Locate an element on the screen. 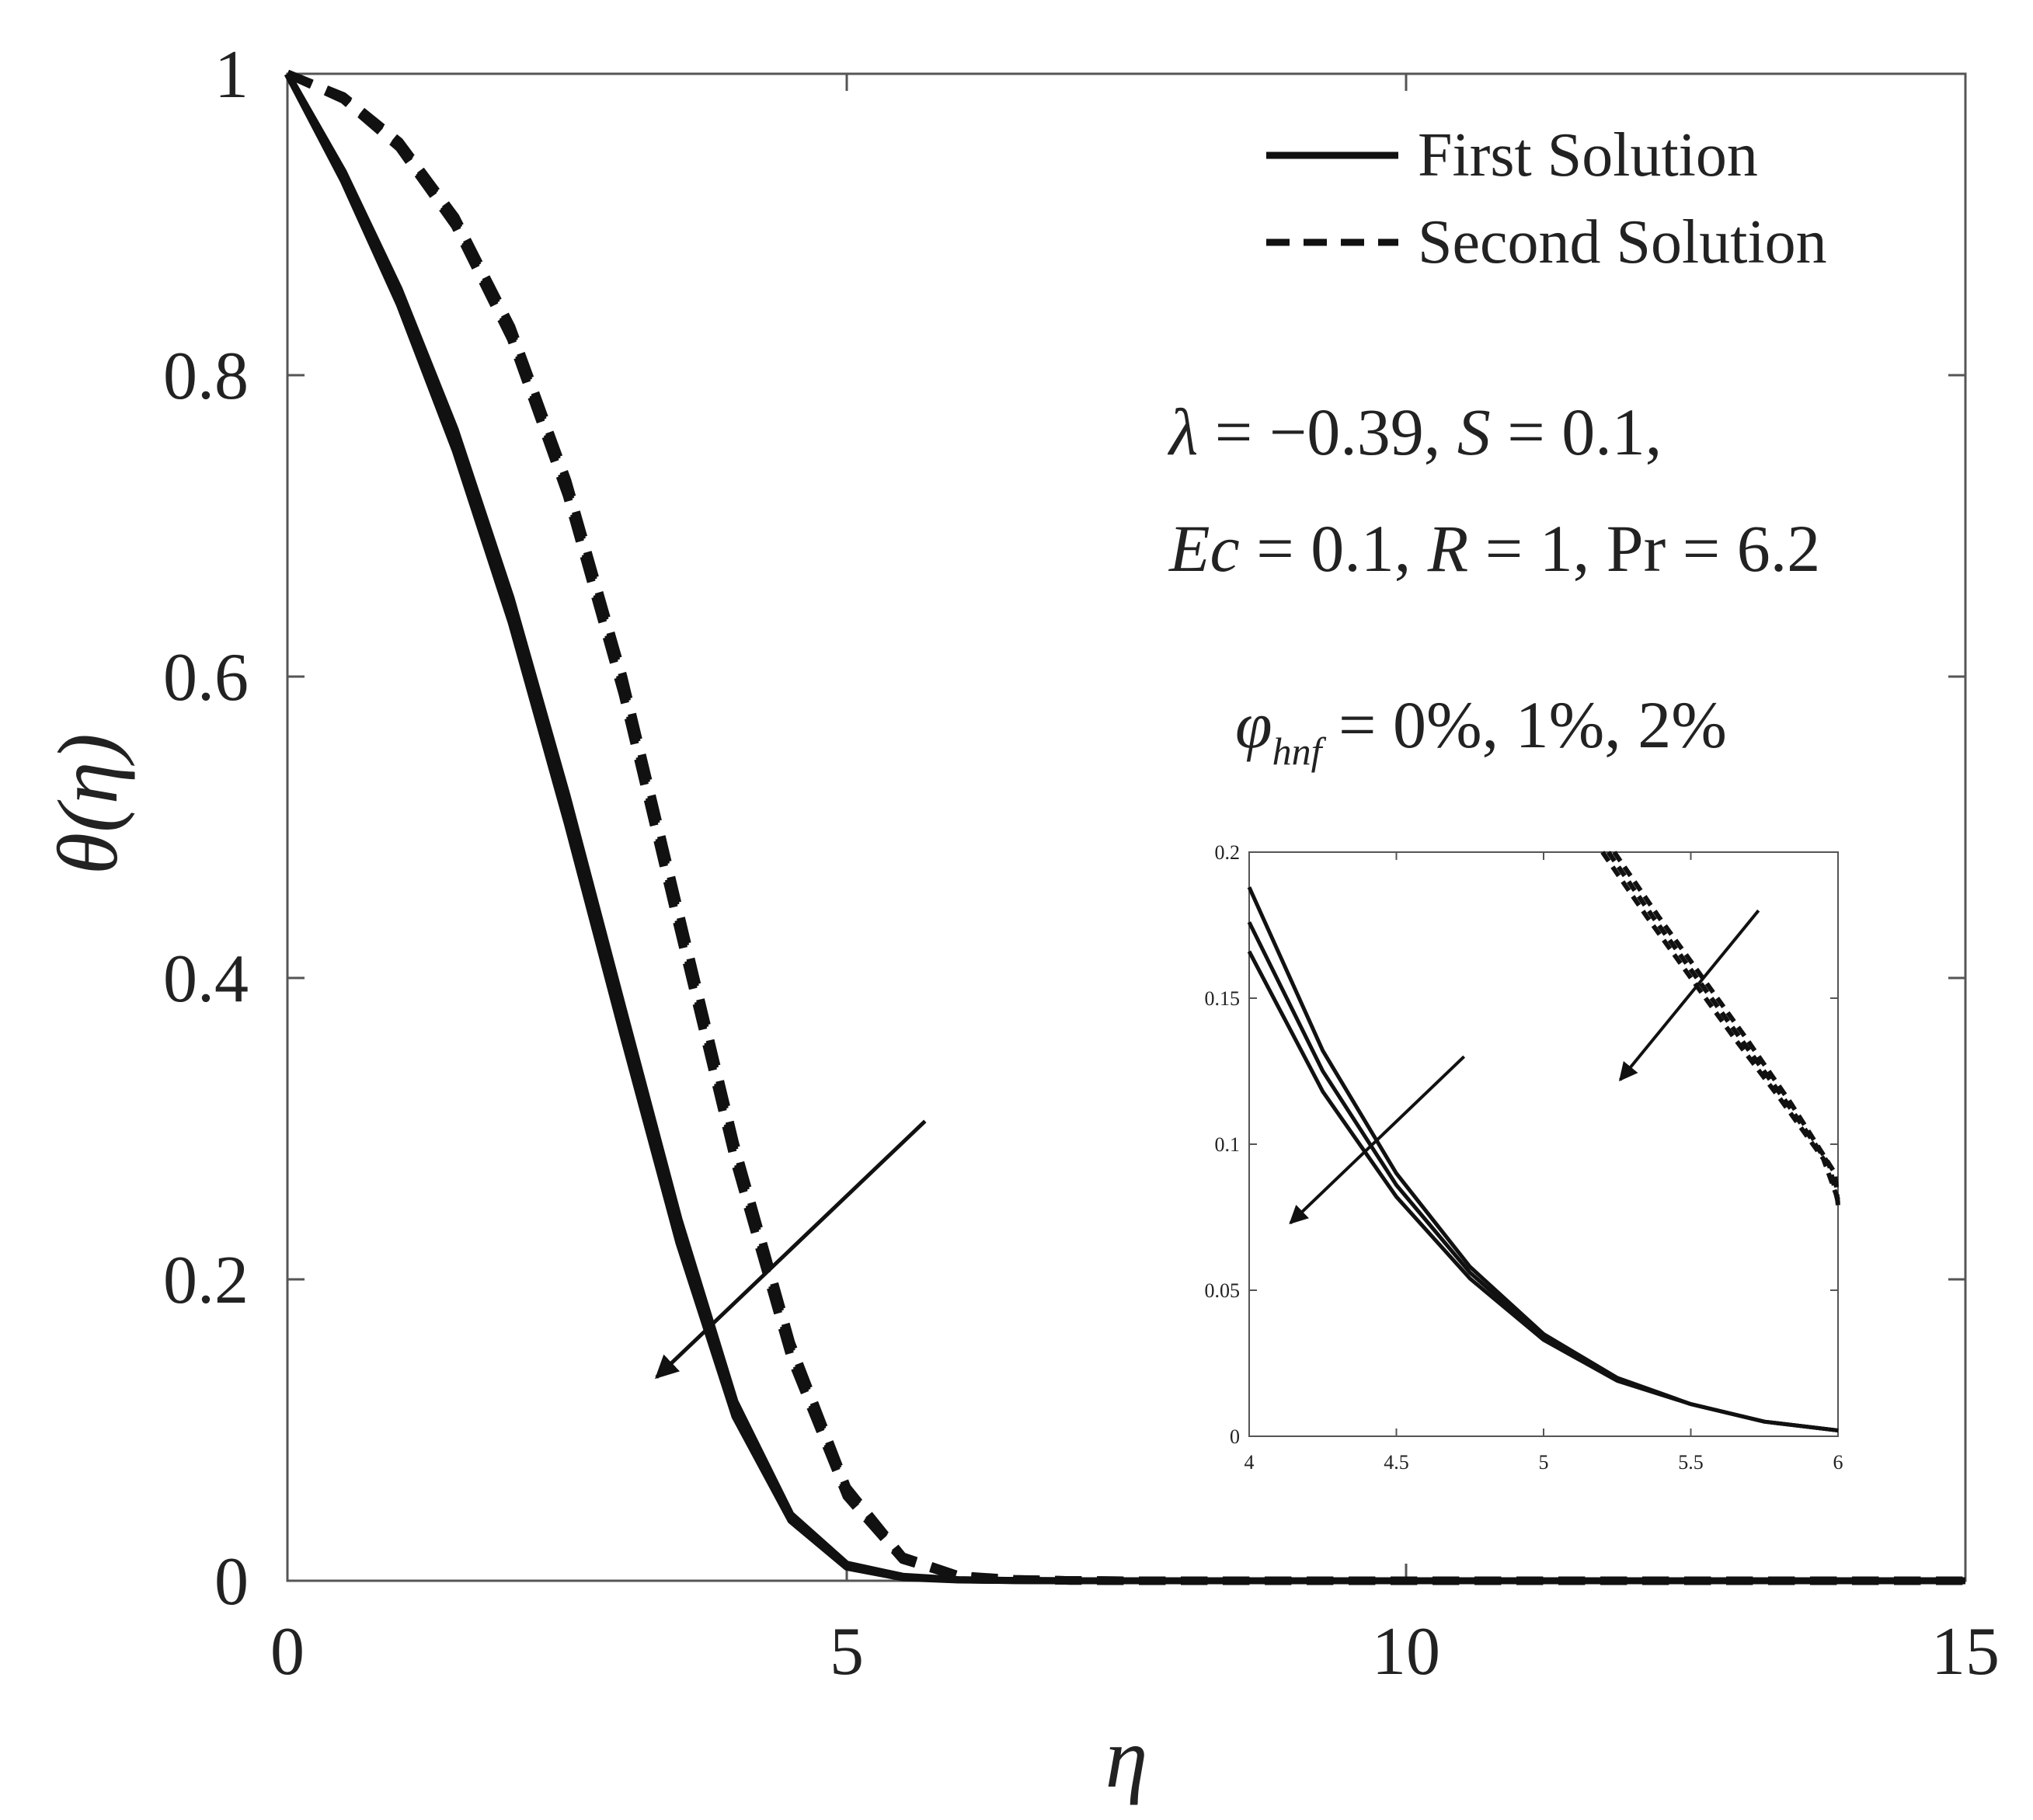 This screenshot has width=2033, height=1820. ec-value: = 0.1, is located at coordinates (1334, 549).